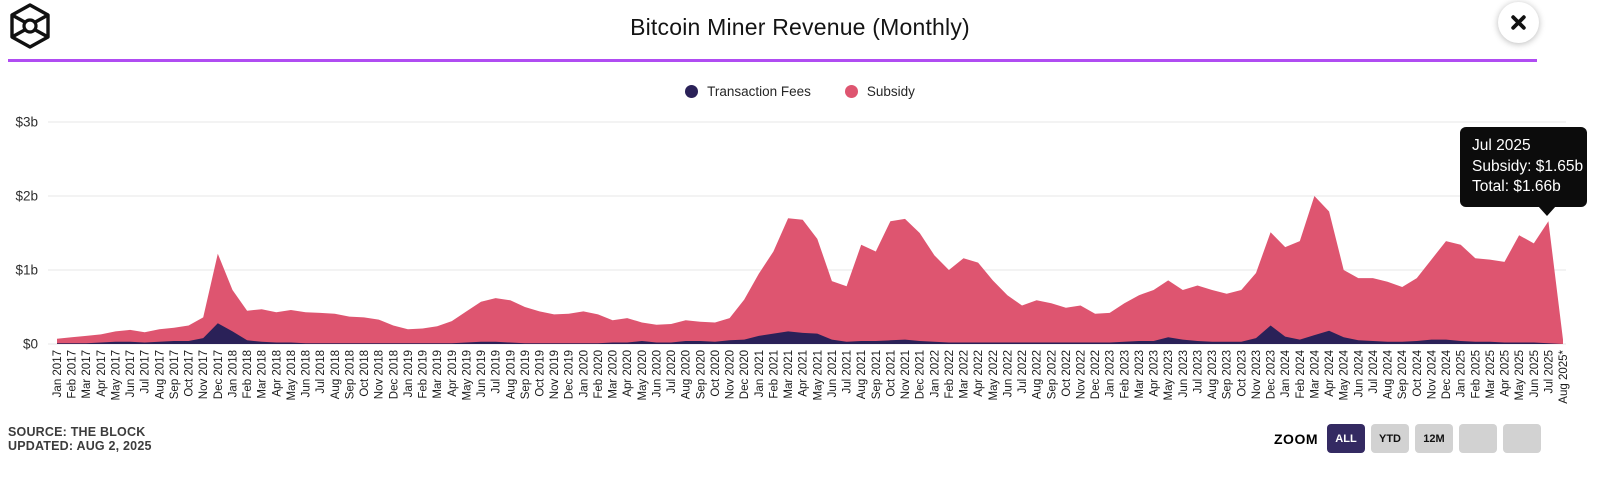 This screenshot has height=488, width=1600. Describe the element at coordinates (1082, 374) in the screenshot. I see `x-axis-label: Nov 2022` at that location.